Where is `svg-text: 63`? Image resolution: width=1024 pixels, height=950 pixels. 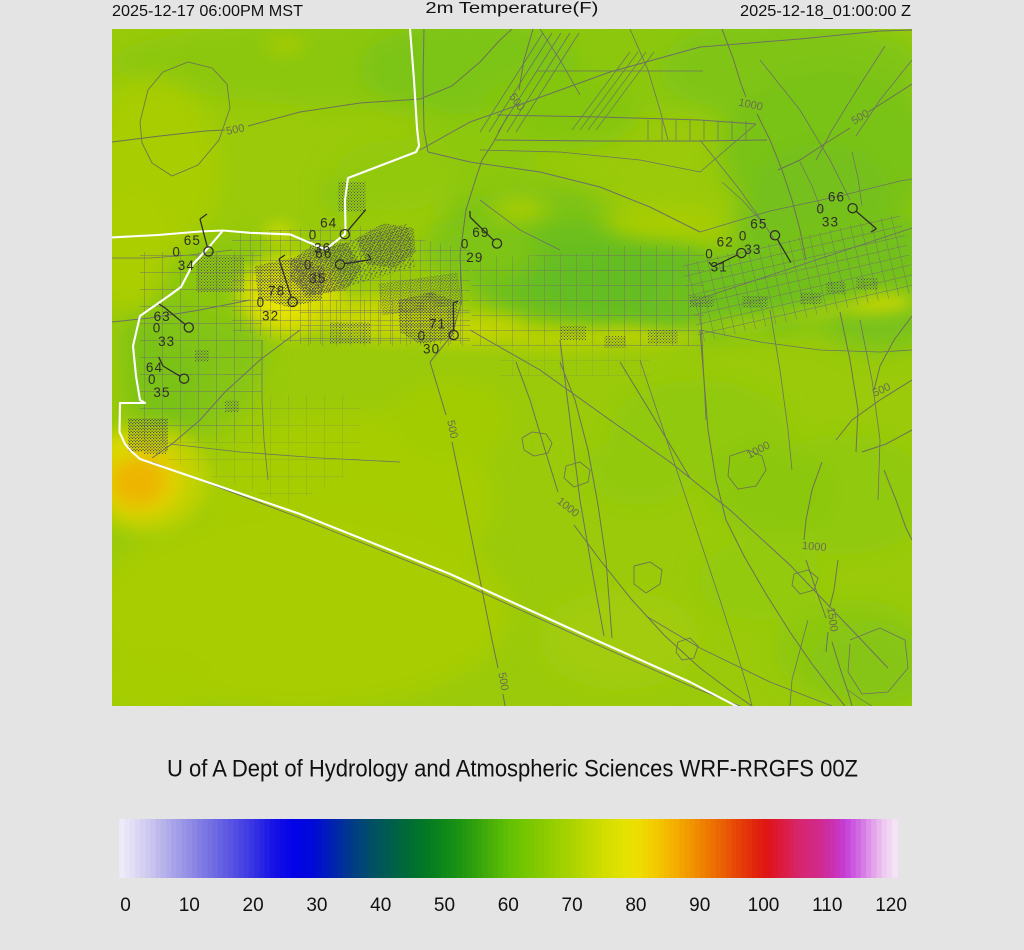 svg-text: 63 is located at coordinates (162, 316).